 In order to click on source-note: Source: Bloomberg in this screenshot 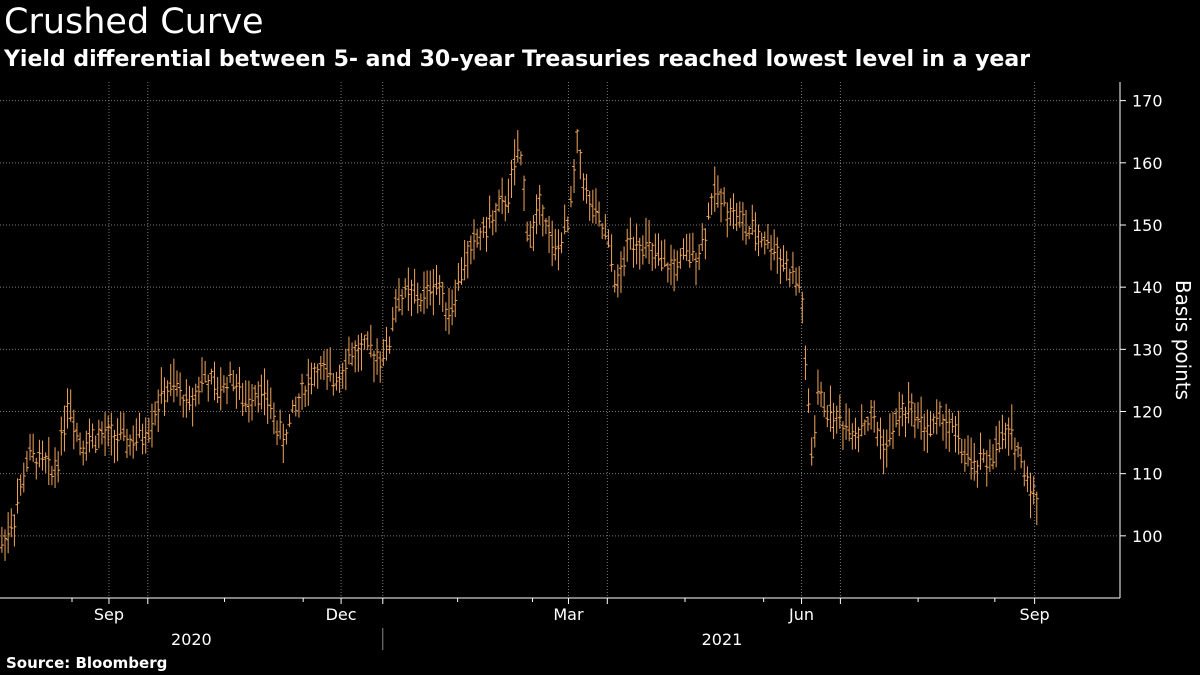, I will do `click(87, 663)`.